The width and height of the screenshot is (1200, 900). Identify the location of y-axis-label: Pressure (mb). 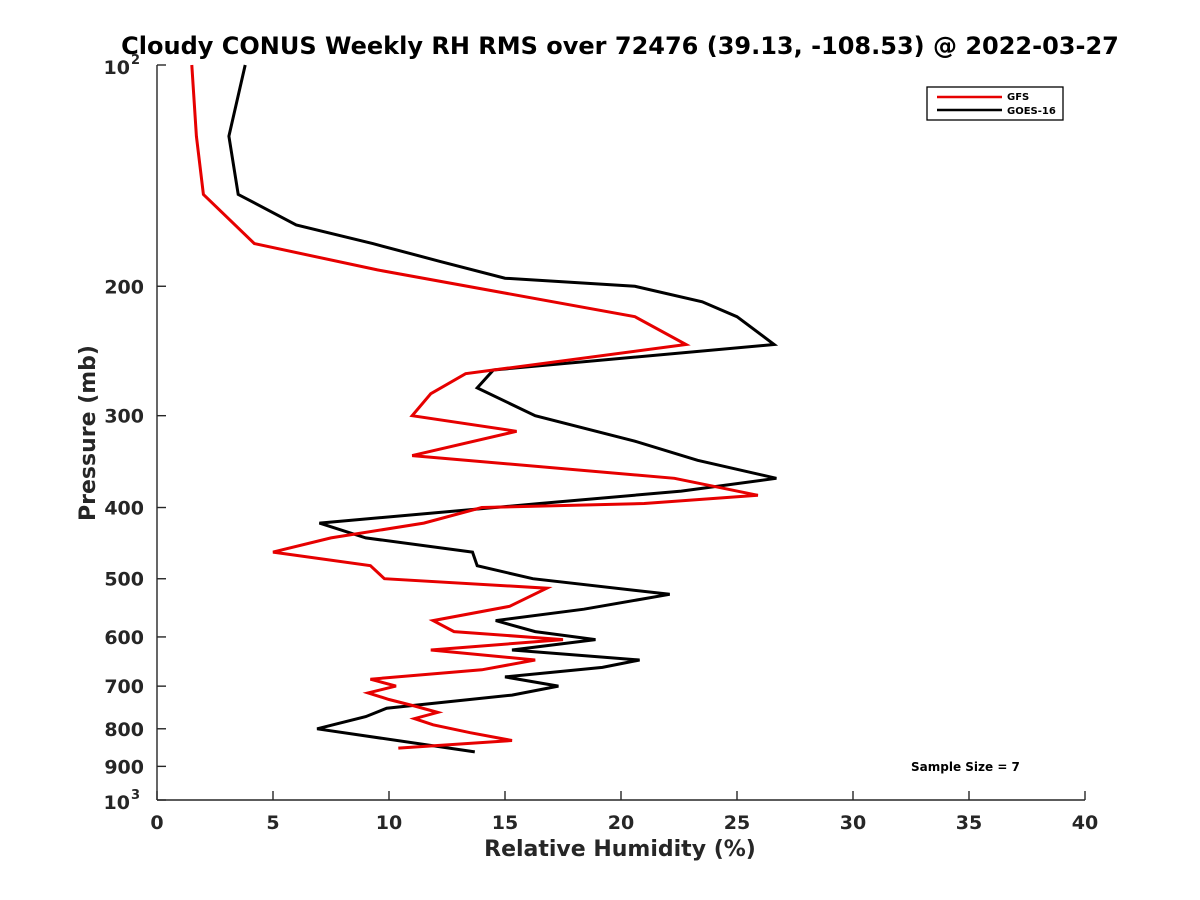
(88, 433).